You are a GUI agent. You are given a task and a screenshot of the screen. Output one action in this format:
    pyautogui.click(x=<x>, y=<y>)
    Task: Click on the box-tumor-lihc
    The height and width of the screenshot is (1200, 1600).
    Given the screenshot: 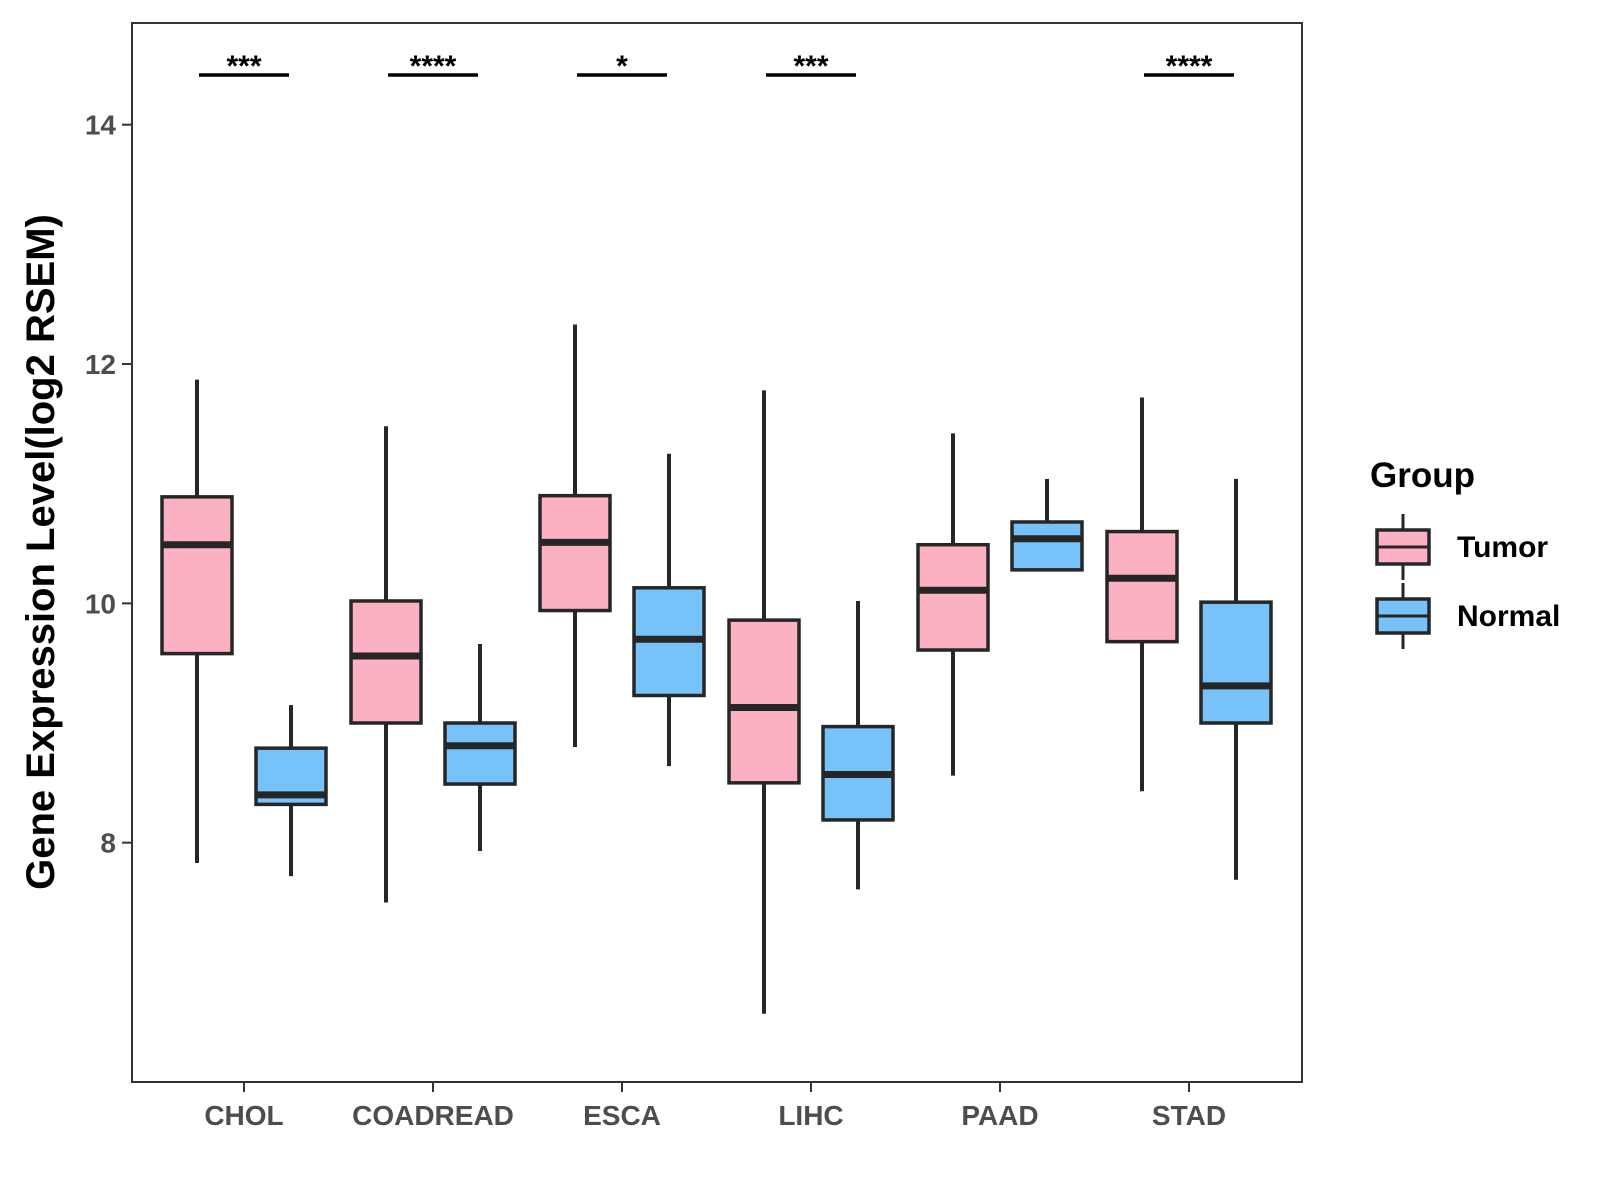 What is the action you would take?
    pyautogui.click(x=764, y=702)
    